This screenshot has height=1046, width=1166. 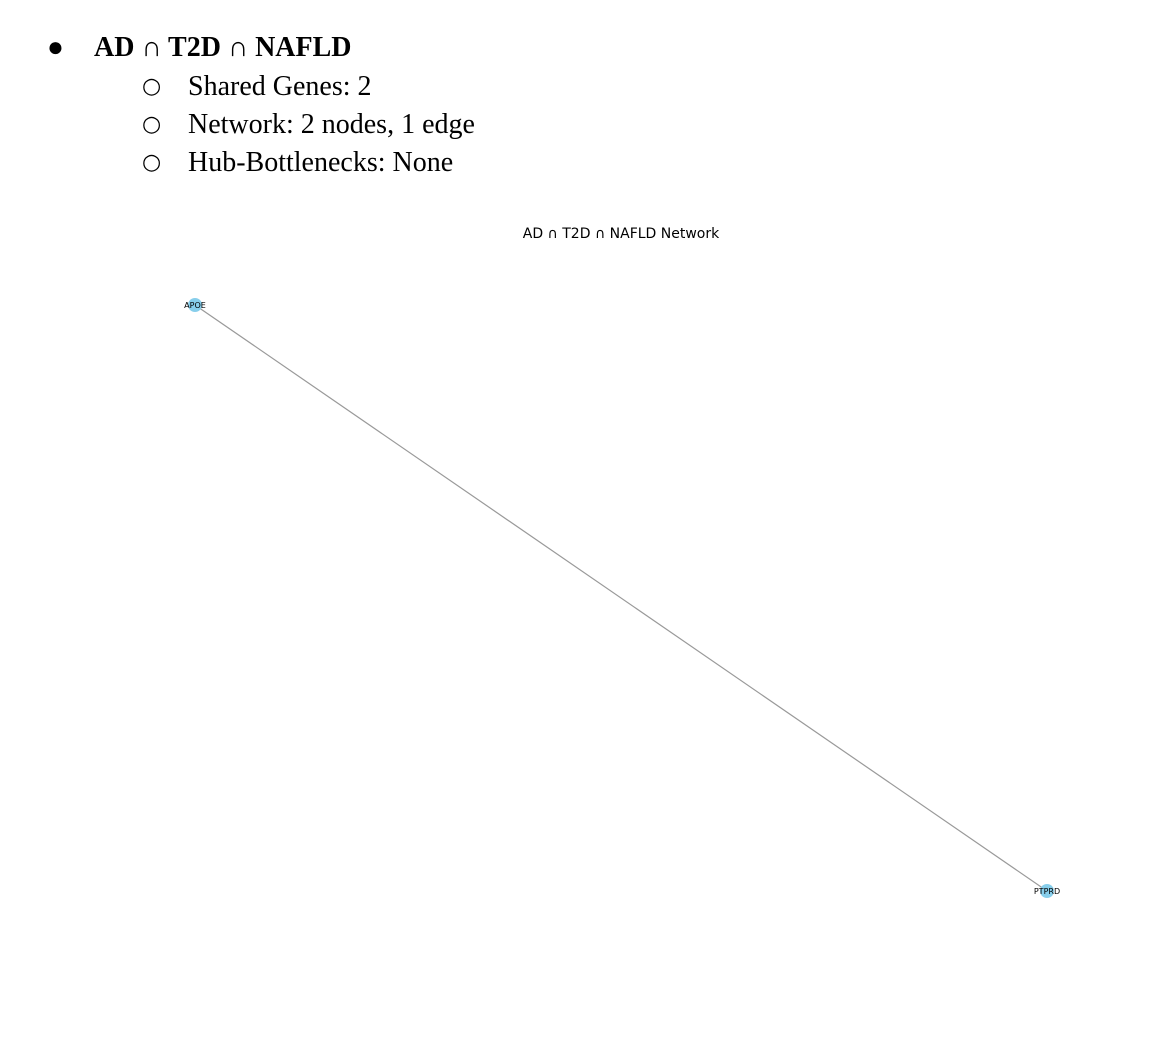 I want to click on node-label-apoe: APOE, so click(x=195, y=305).